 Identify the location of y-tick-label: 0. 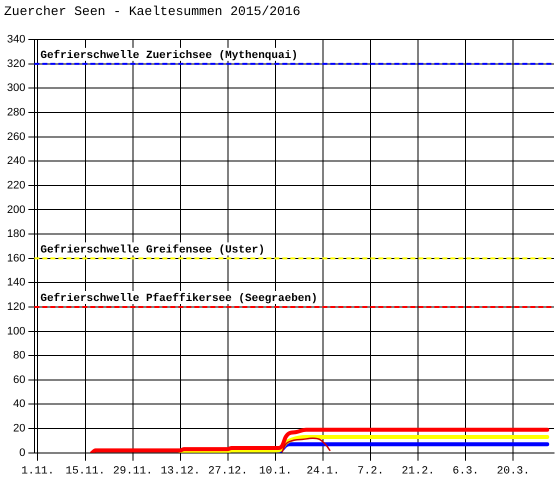
(22, 452).